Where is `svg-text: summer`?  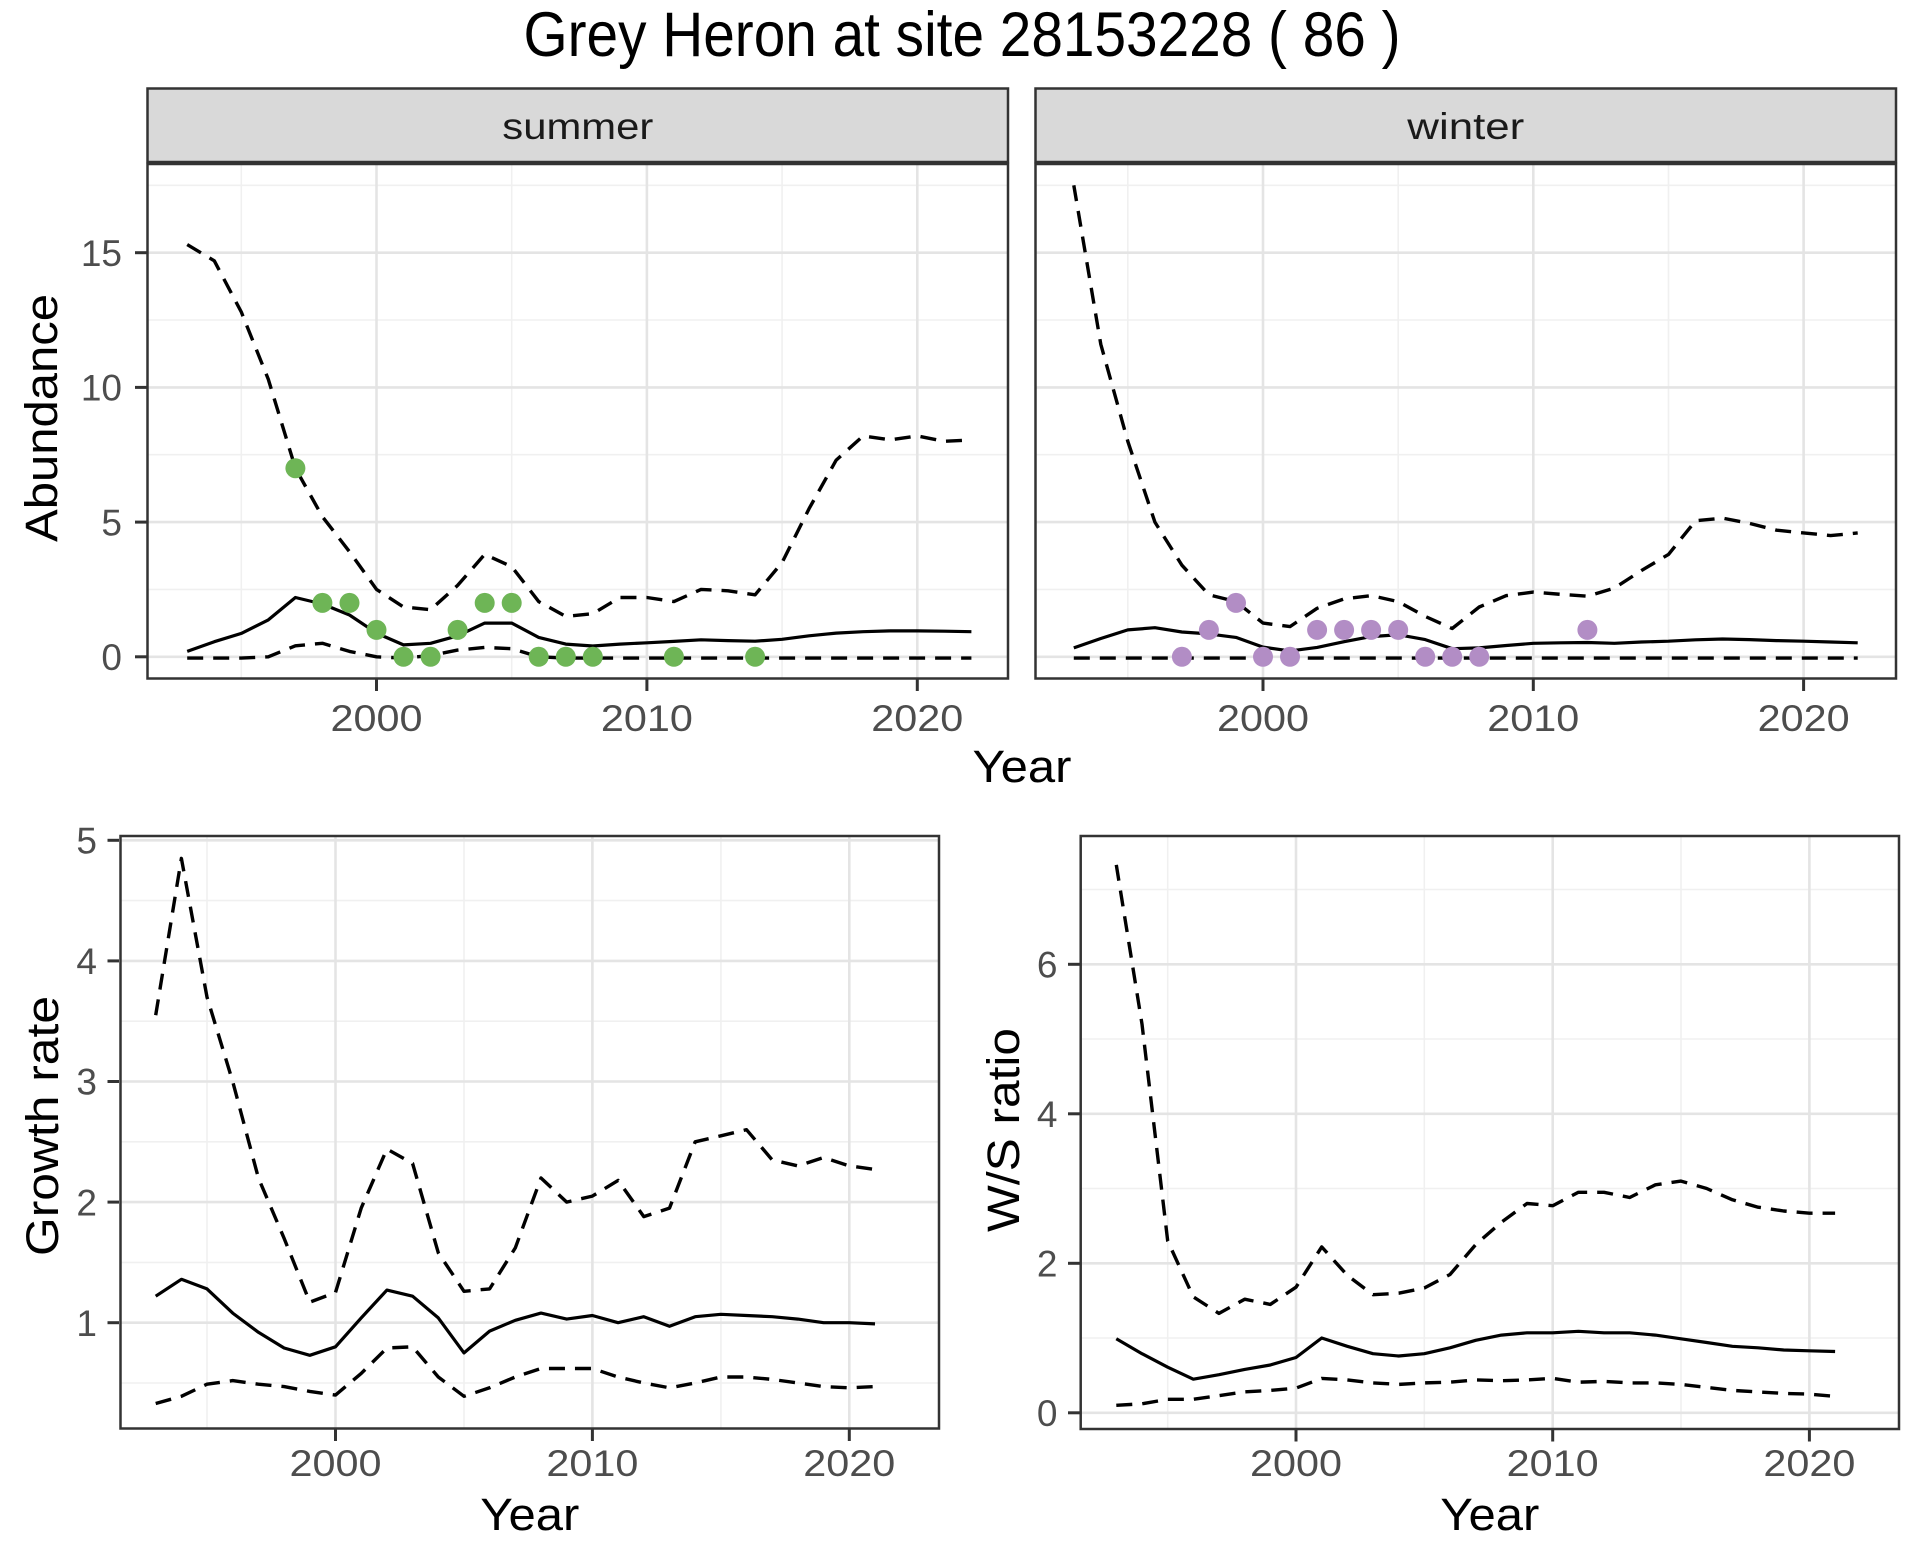
svg-text: summer is located at coordinates (577, 126).